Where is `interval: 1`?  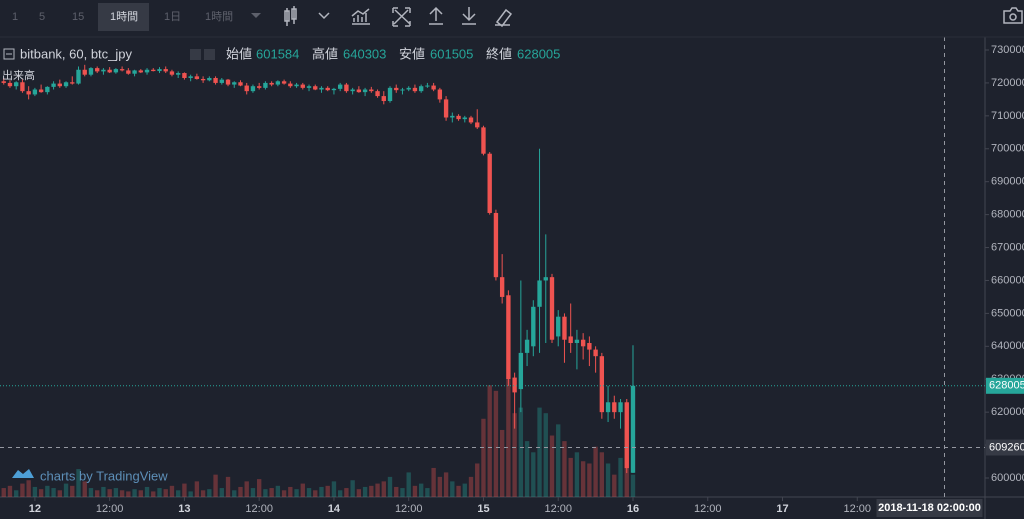 interval: 1 is located at coordinates (15, 17).